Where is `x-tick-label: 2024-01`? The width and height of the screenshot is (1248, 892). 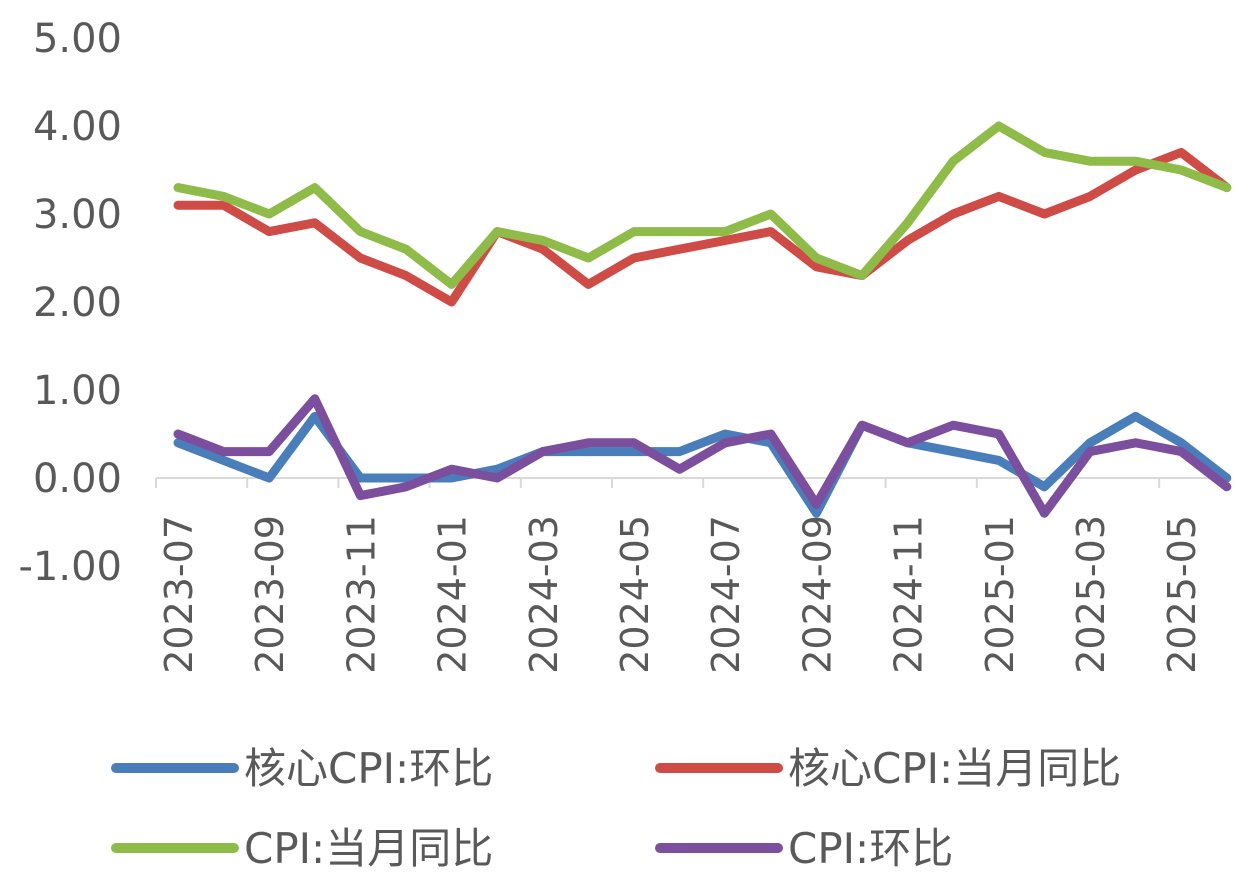 x-tick-label: 2024-01 is located at coordinates (453, 594).